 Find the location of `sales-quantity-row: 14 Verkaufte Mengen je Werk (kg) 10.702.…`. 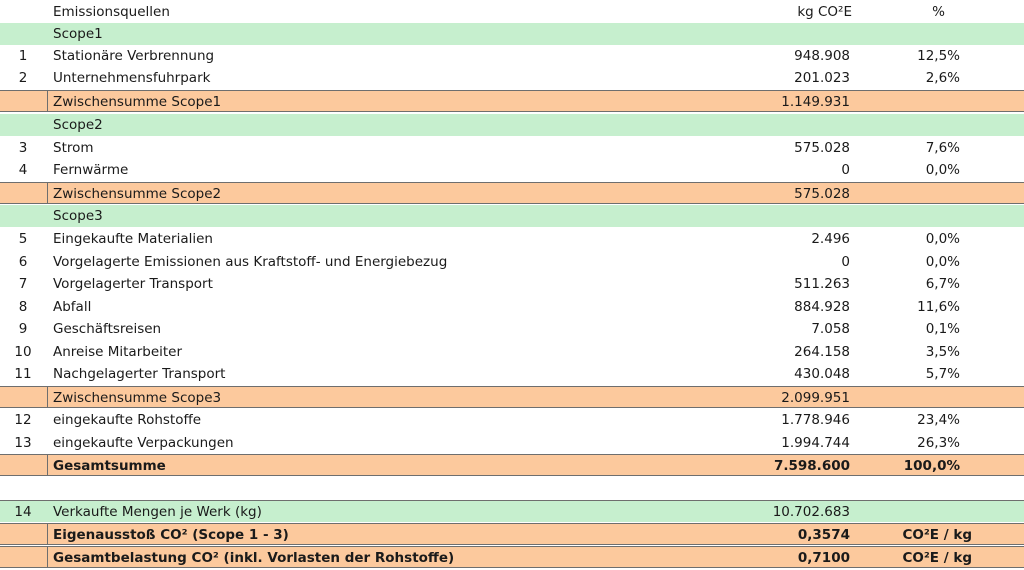

sales-quantity-row: 14 Verkaufte Mengen je Werk (kg) 10.702.… is located at coordinates (512, 511).